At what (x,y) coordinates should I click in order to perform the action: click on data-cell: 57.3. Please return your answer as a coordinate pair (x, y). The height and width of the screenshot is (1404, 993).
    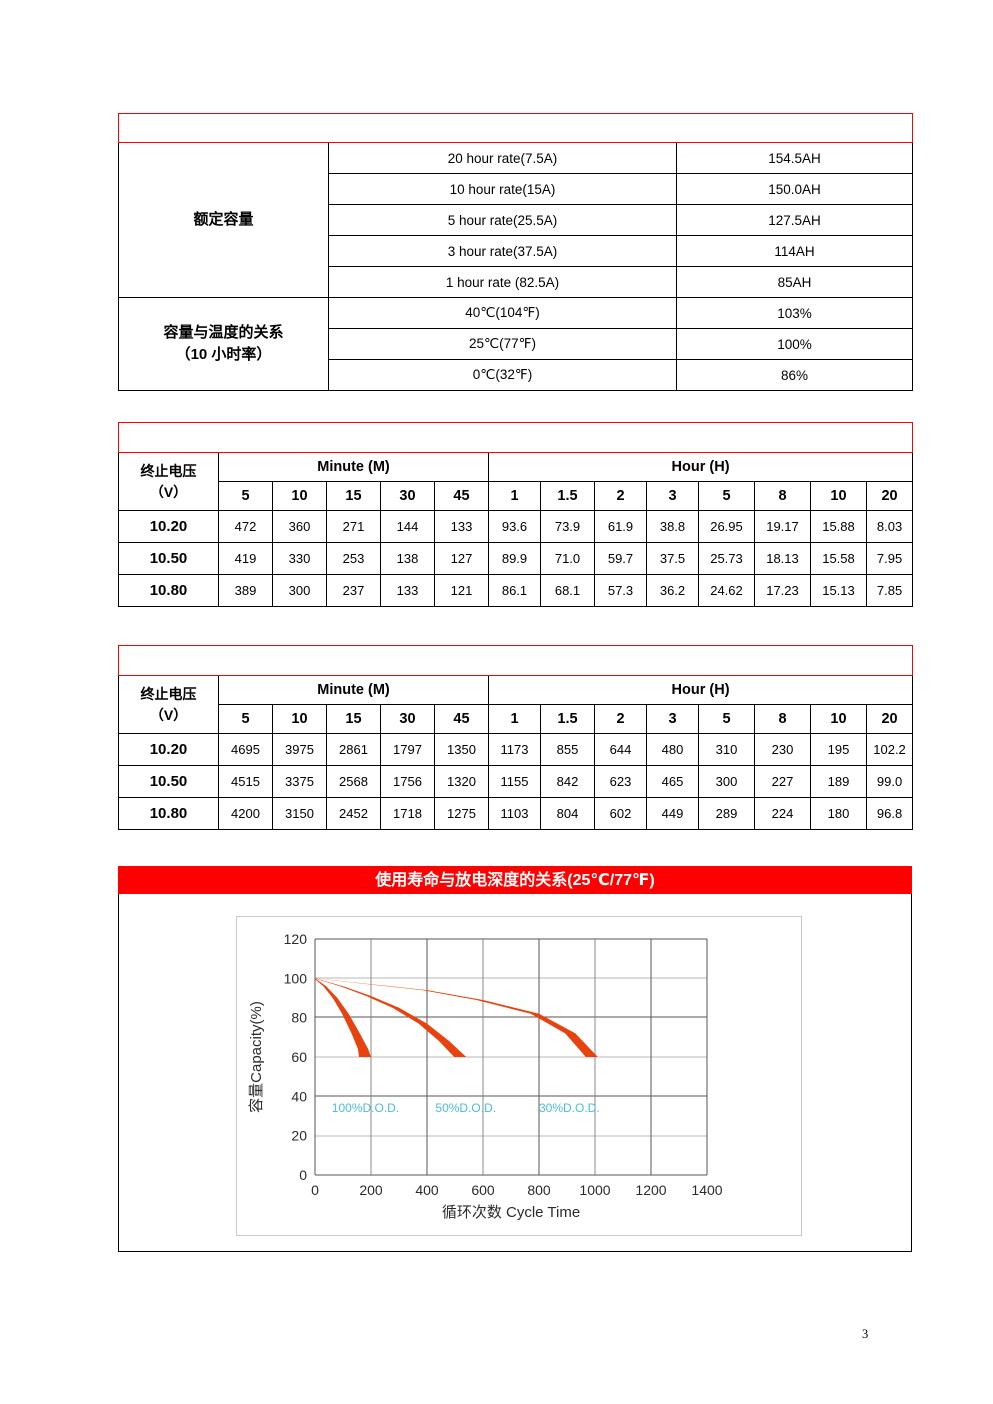
    Looking at the image, I should click on (620, 590).